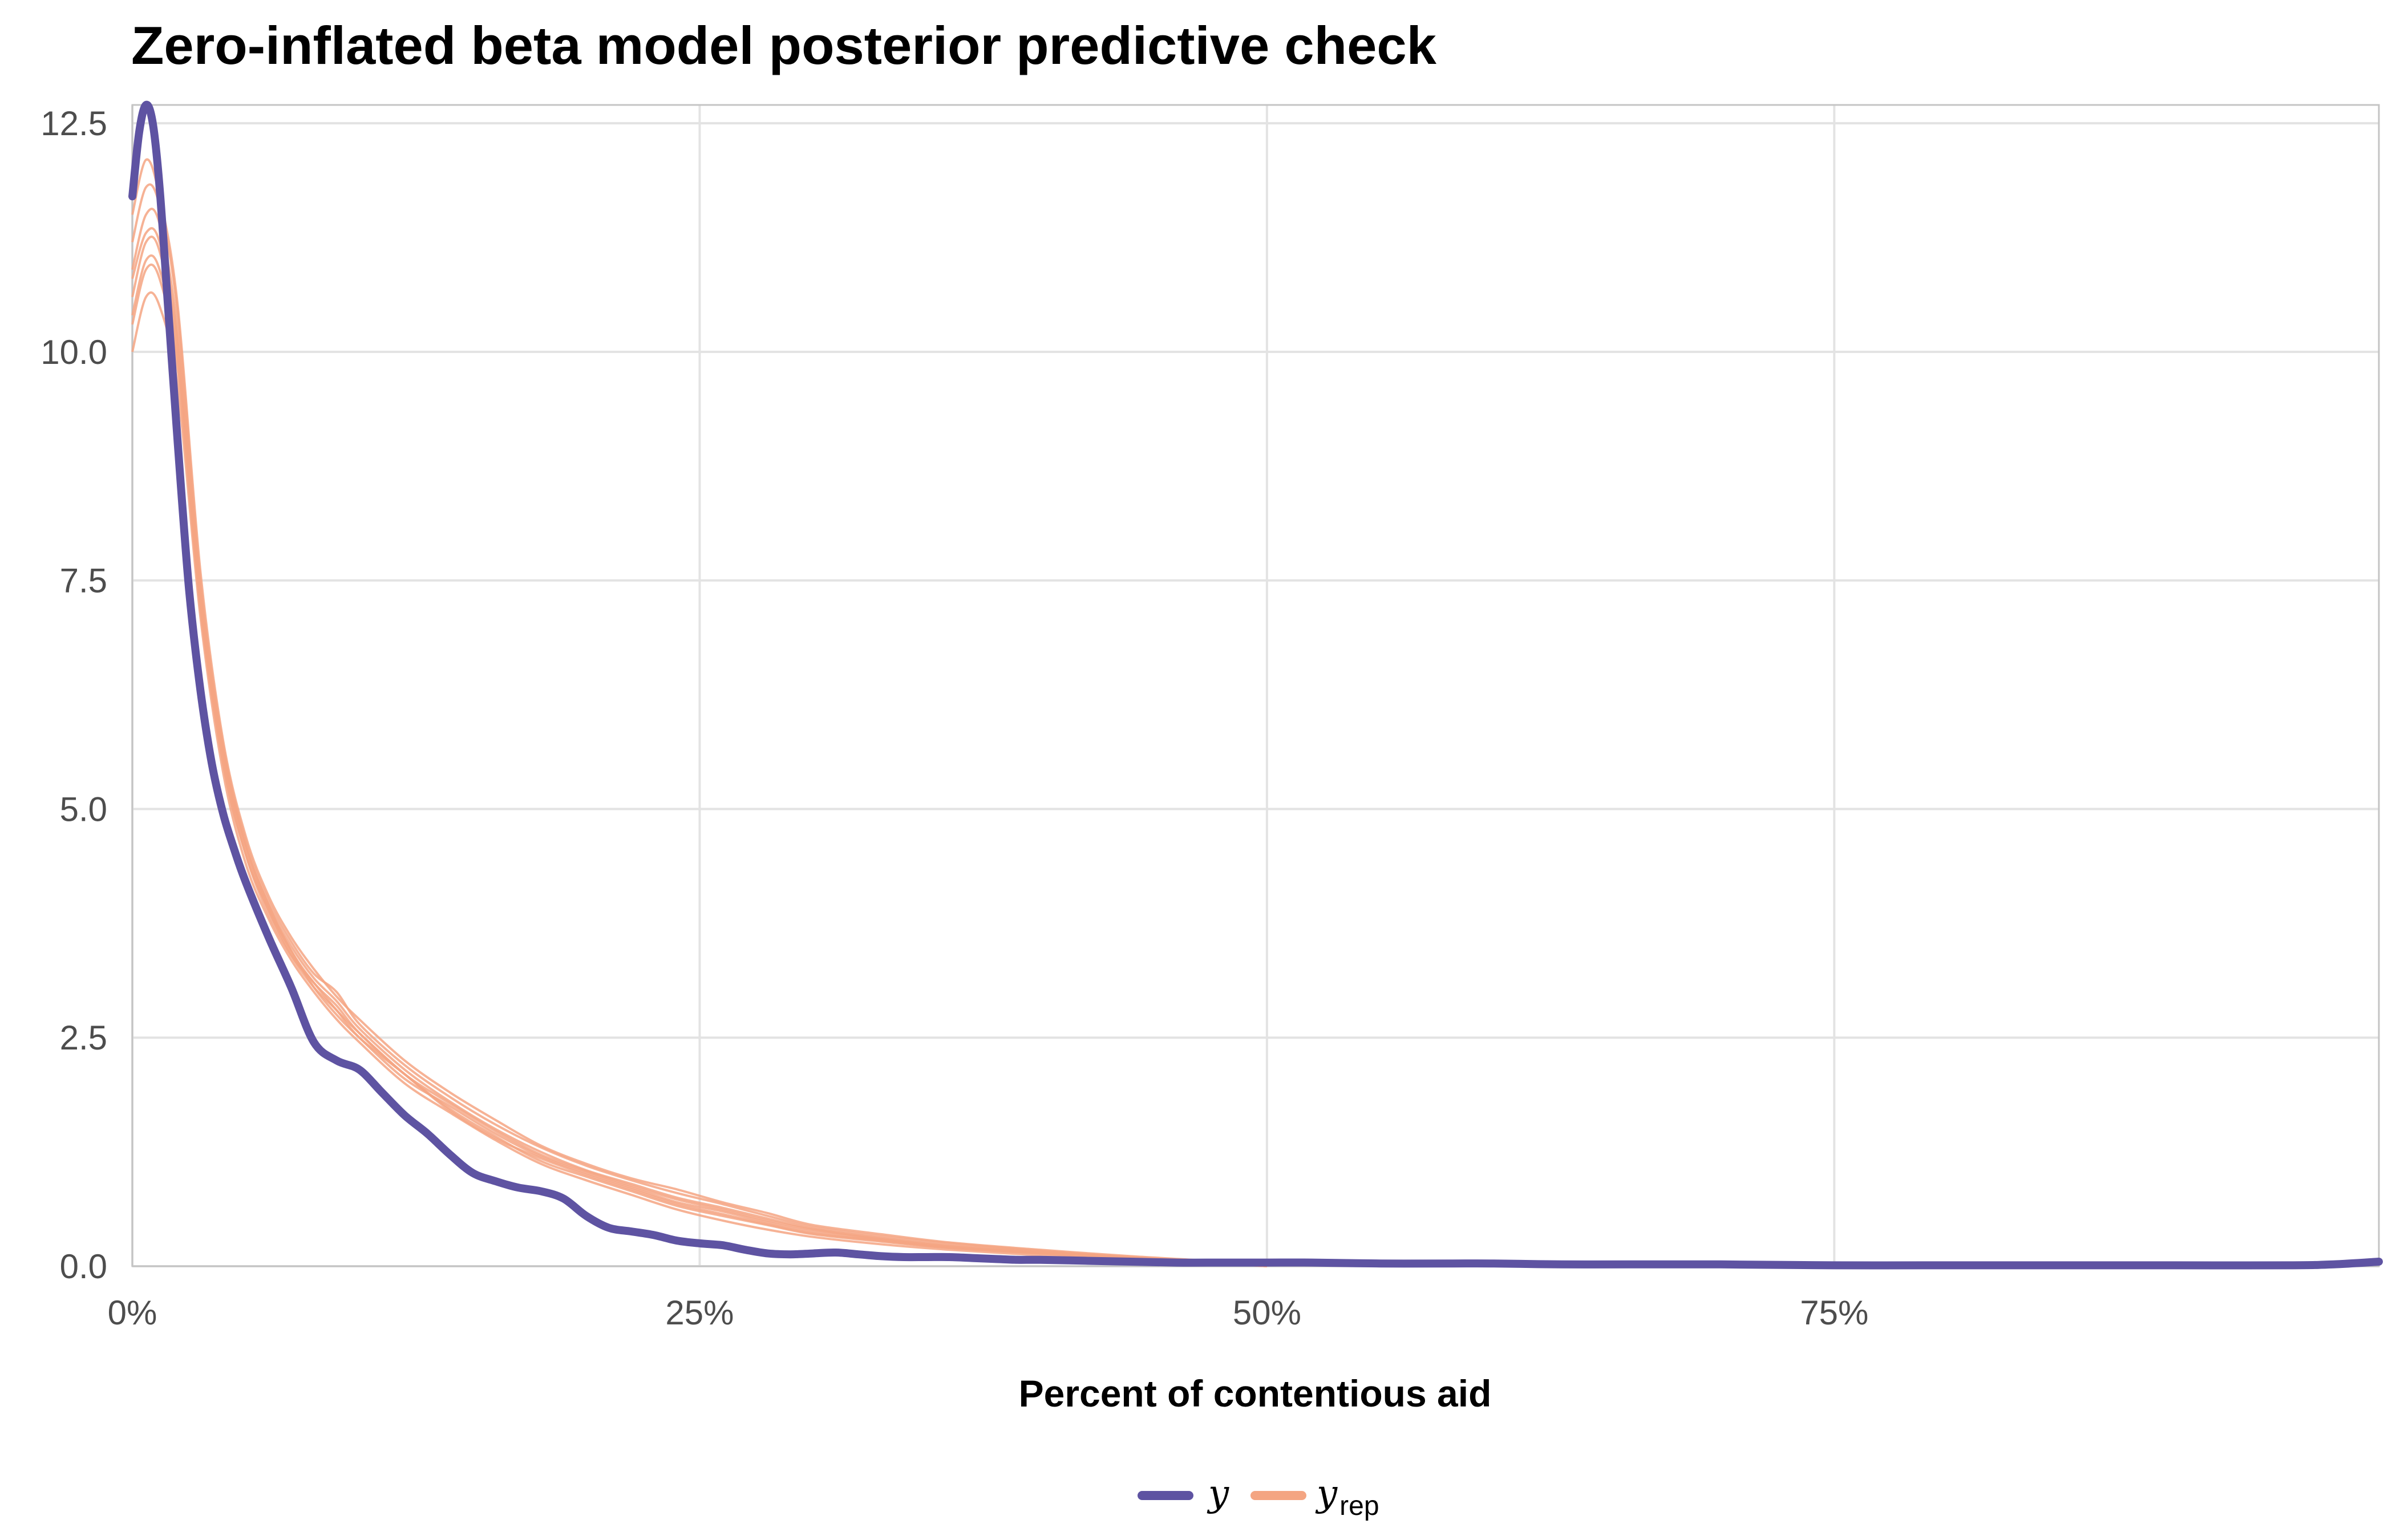  What do you see at coordinates (1218, 1494) in the screenshot?
I see `legend-label-y: y` at bounding box center [1218, 1494].